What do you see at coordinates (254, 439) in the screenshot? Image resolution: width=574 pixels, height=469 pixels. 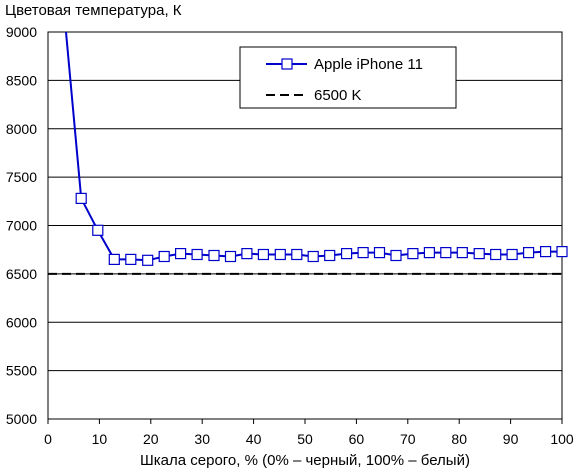 I see `x-tick-label-4: 40` at bounding box center [254, 439].